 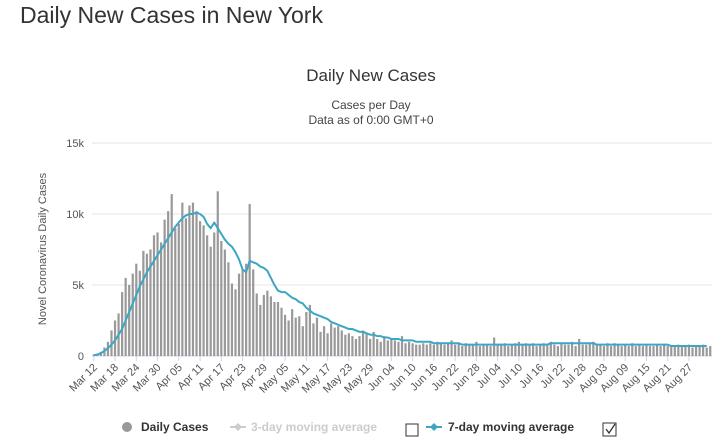 I want to click on daily-cases-marker-icon, so click(x=127, y=427).